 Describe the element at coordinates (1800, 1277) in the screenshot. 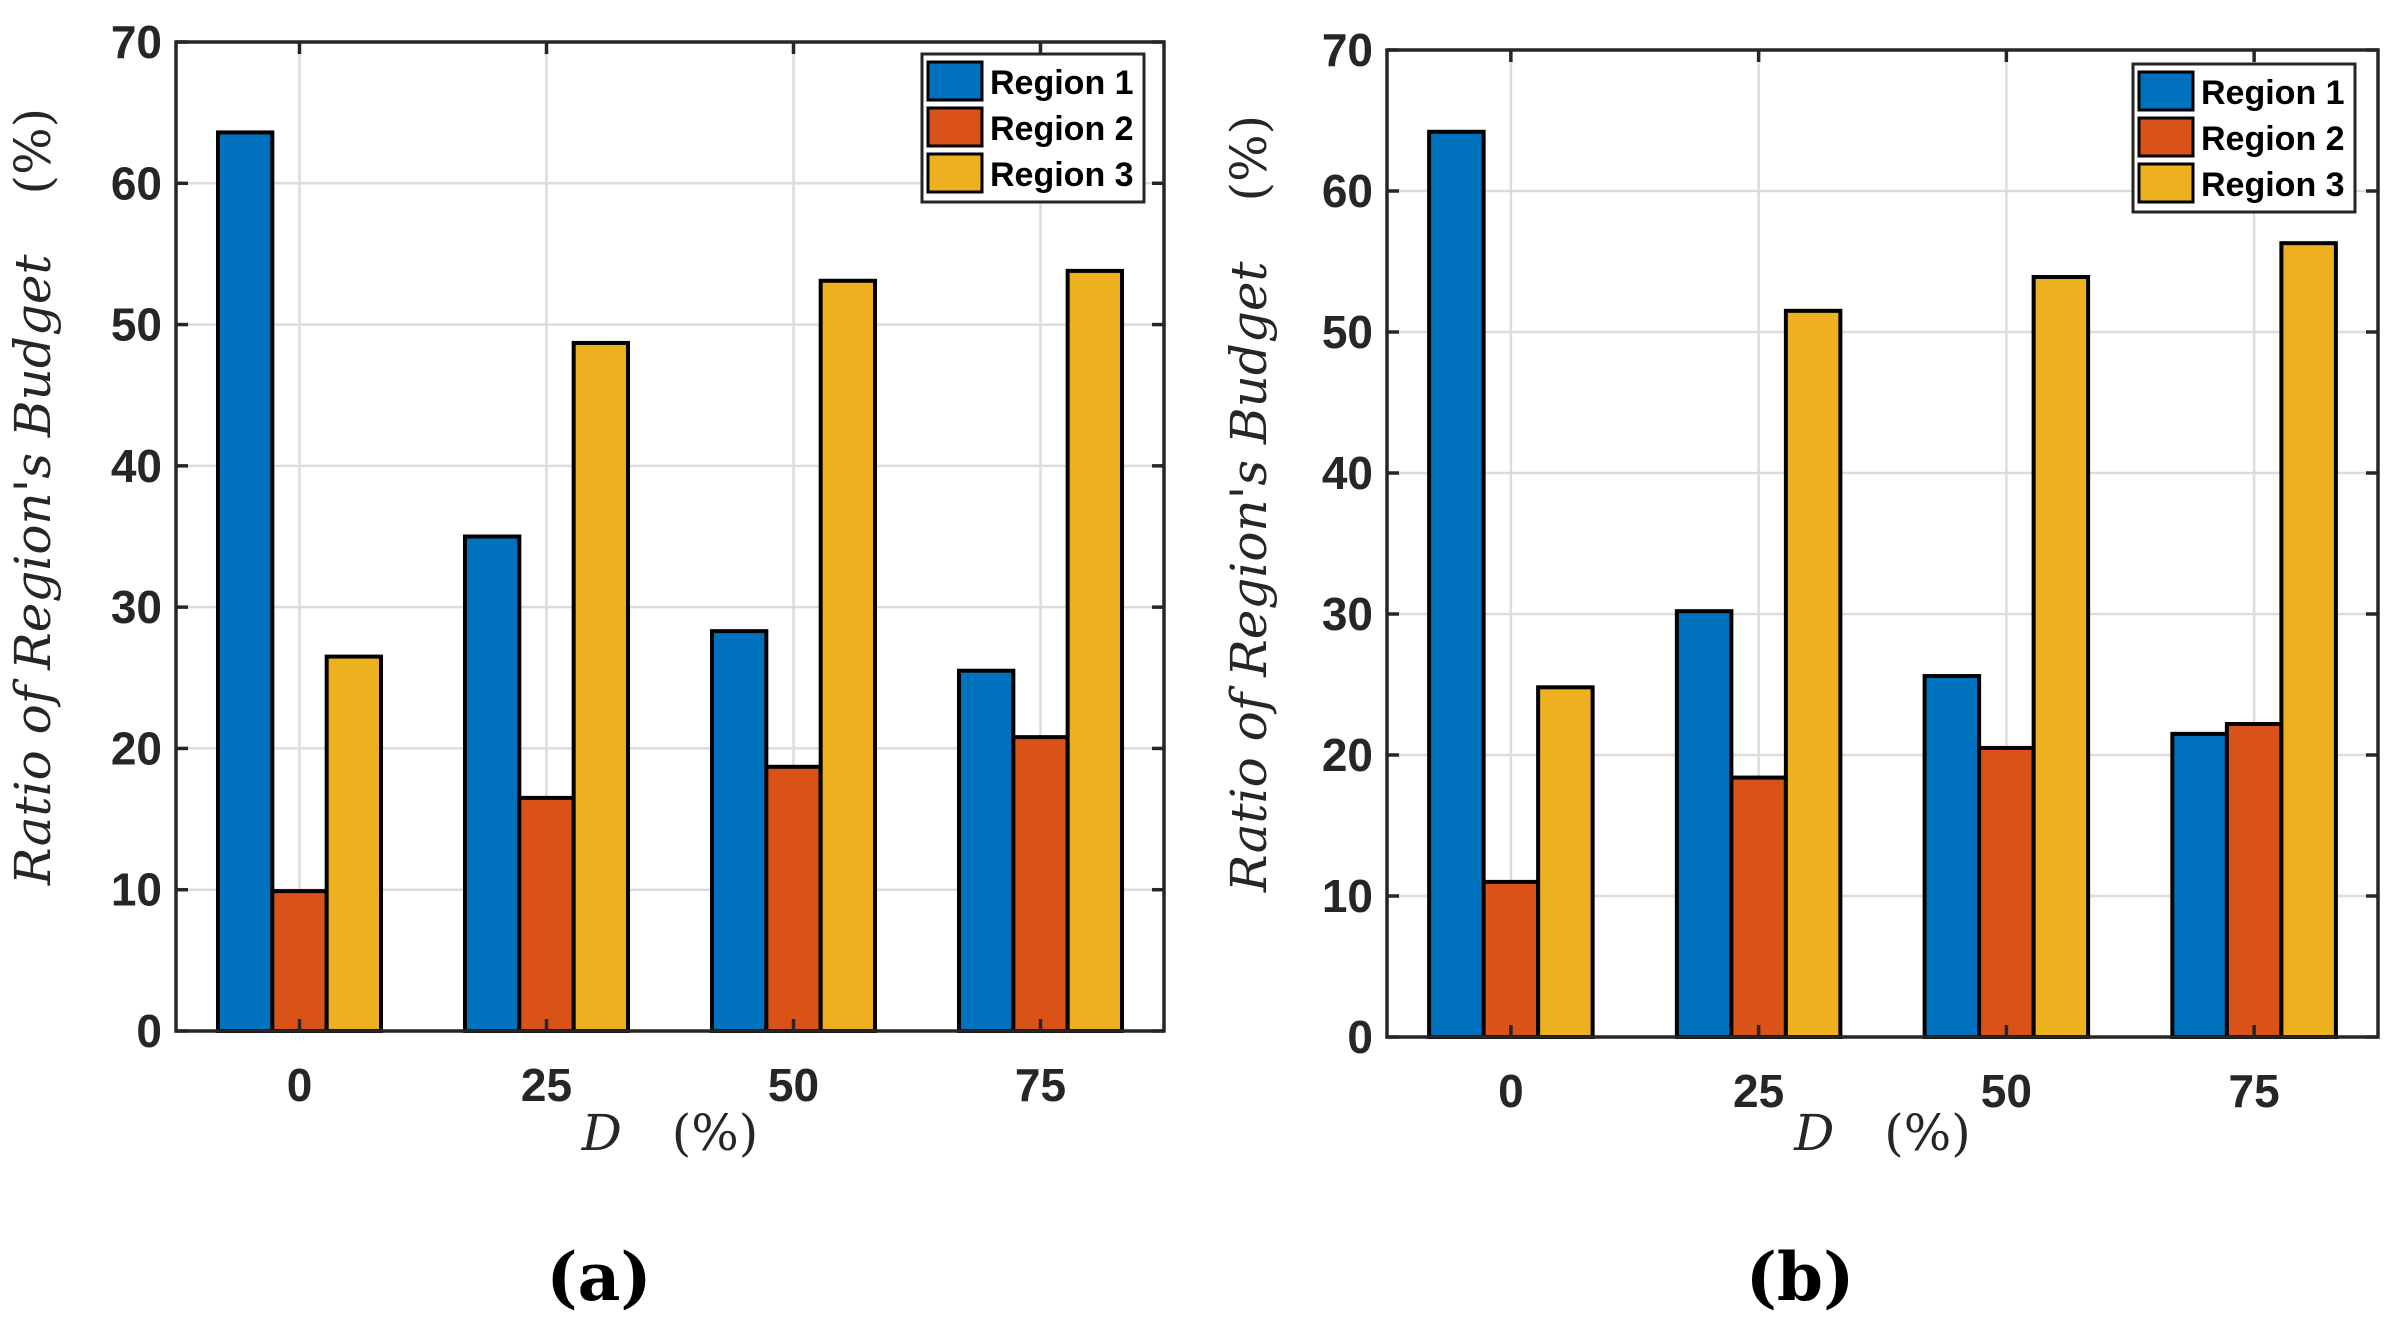

I see `panel-label: (b)` at that location.